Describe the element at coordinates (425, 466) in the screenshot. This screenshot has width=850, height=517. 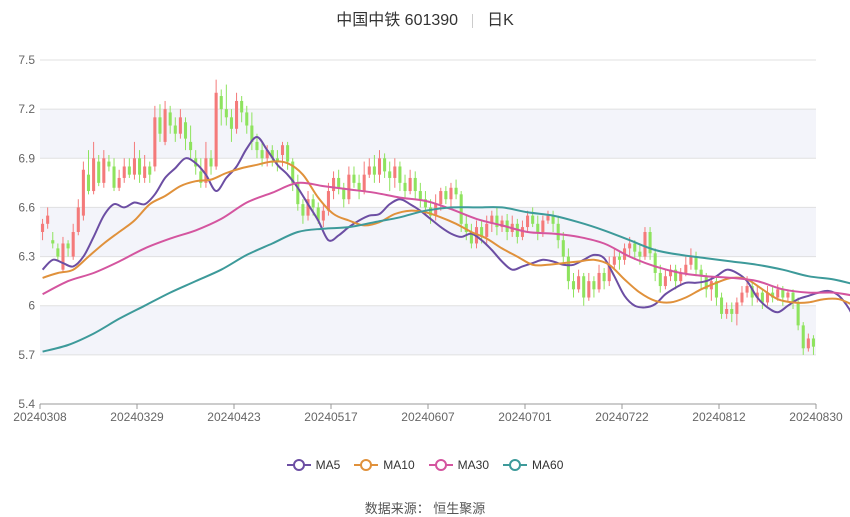
I see `legend: MA5 MA10 MA30 MA60` at that location.